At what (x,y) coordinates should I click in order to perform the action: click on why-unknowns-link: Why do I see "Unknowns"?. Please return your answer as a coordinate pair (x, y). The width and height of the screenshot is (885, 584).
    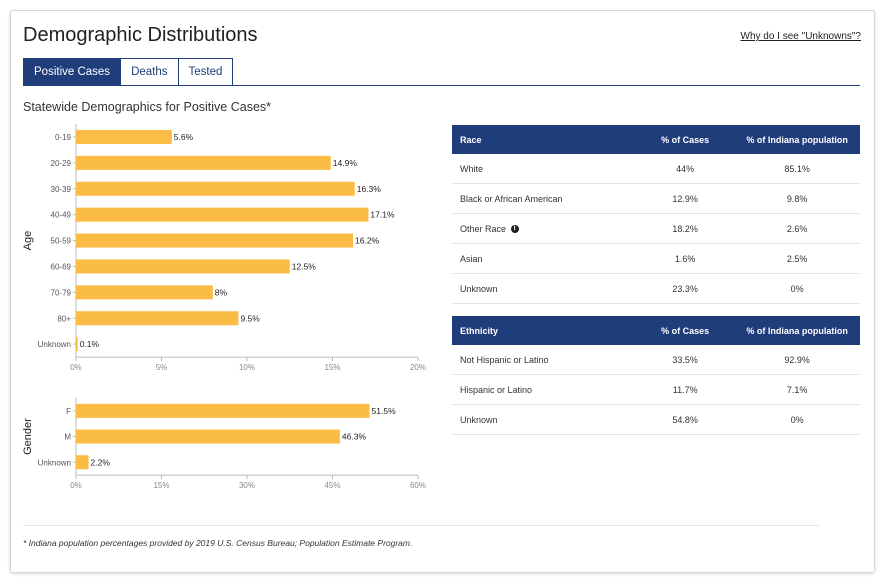
    Looking at the image, I should click on (801, 36).